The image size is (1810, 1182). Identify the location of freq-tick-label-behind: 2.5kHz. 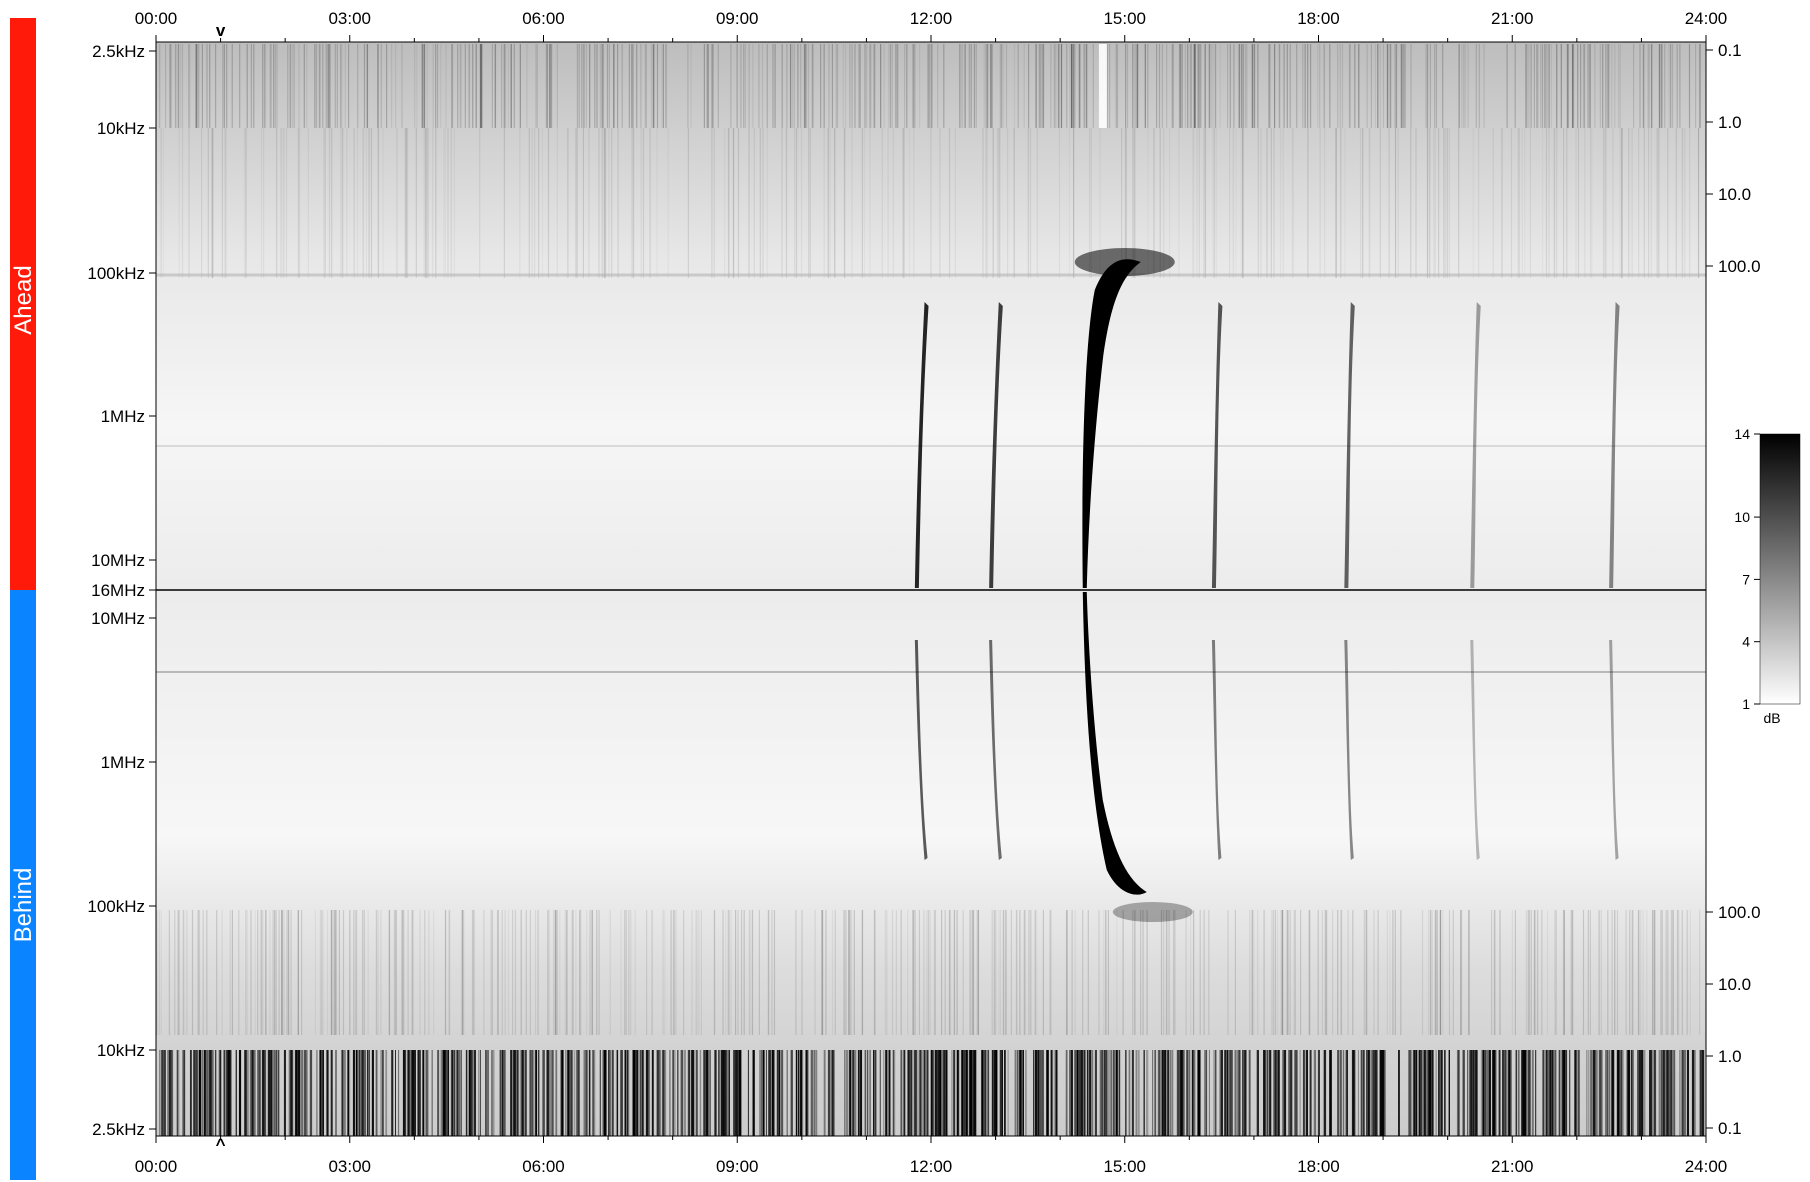
(118, 1129).